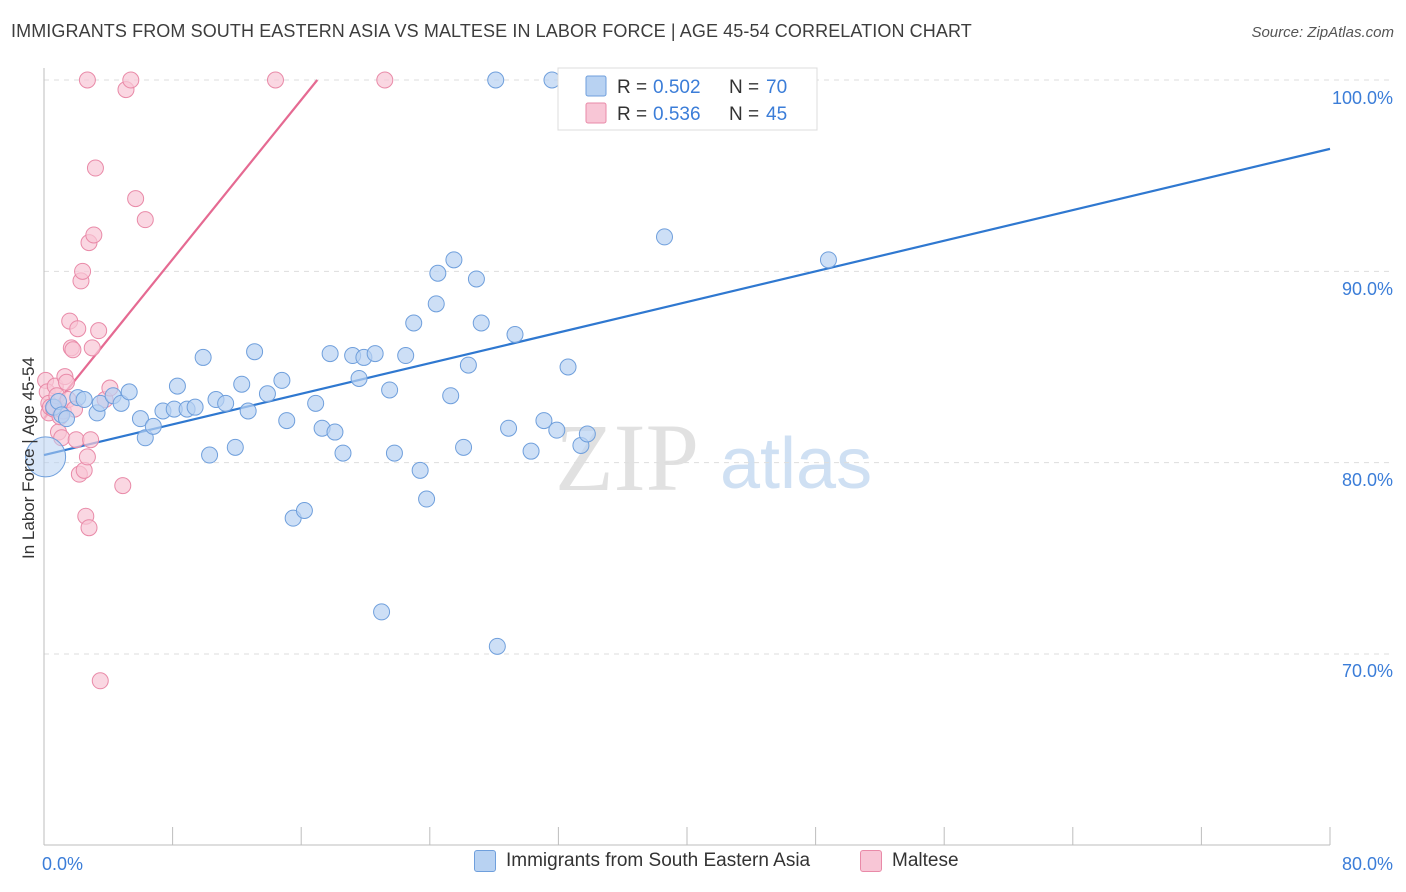 This screenshot has height=892, width=1406. What do you see at coordinates (677, 87) in the screenshot?
I see `legend-r-value-blue: 0.502` at bounding box center [677, 87].